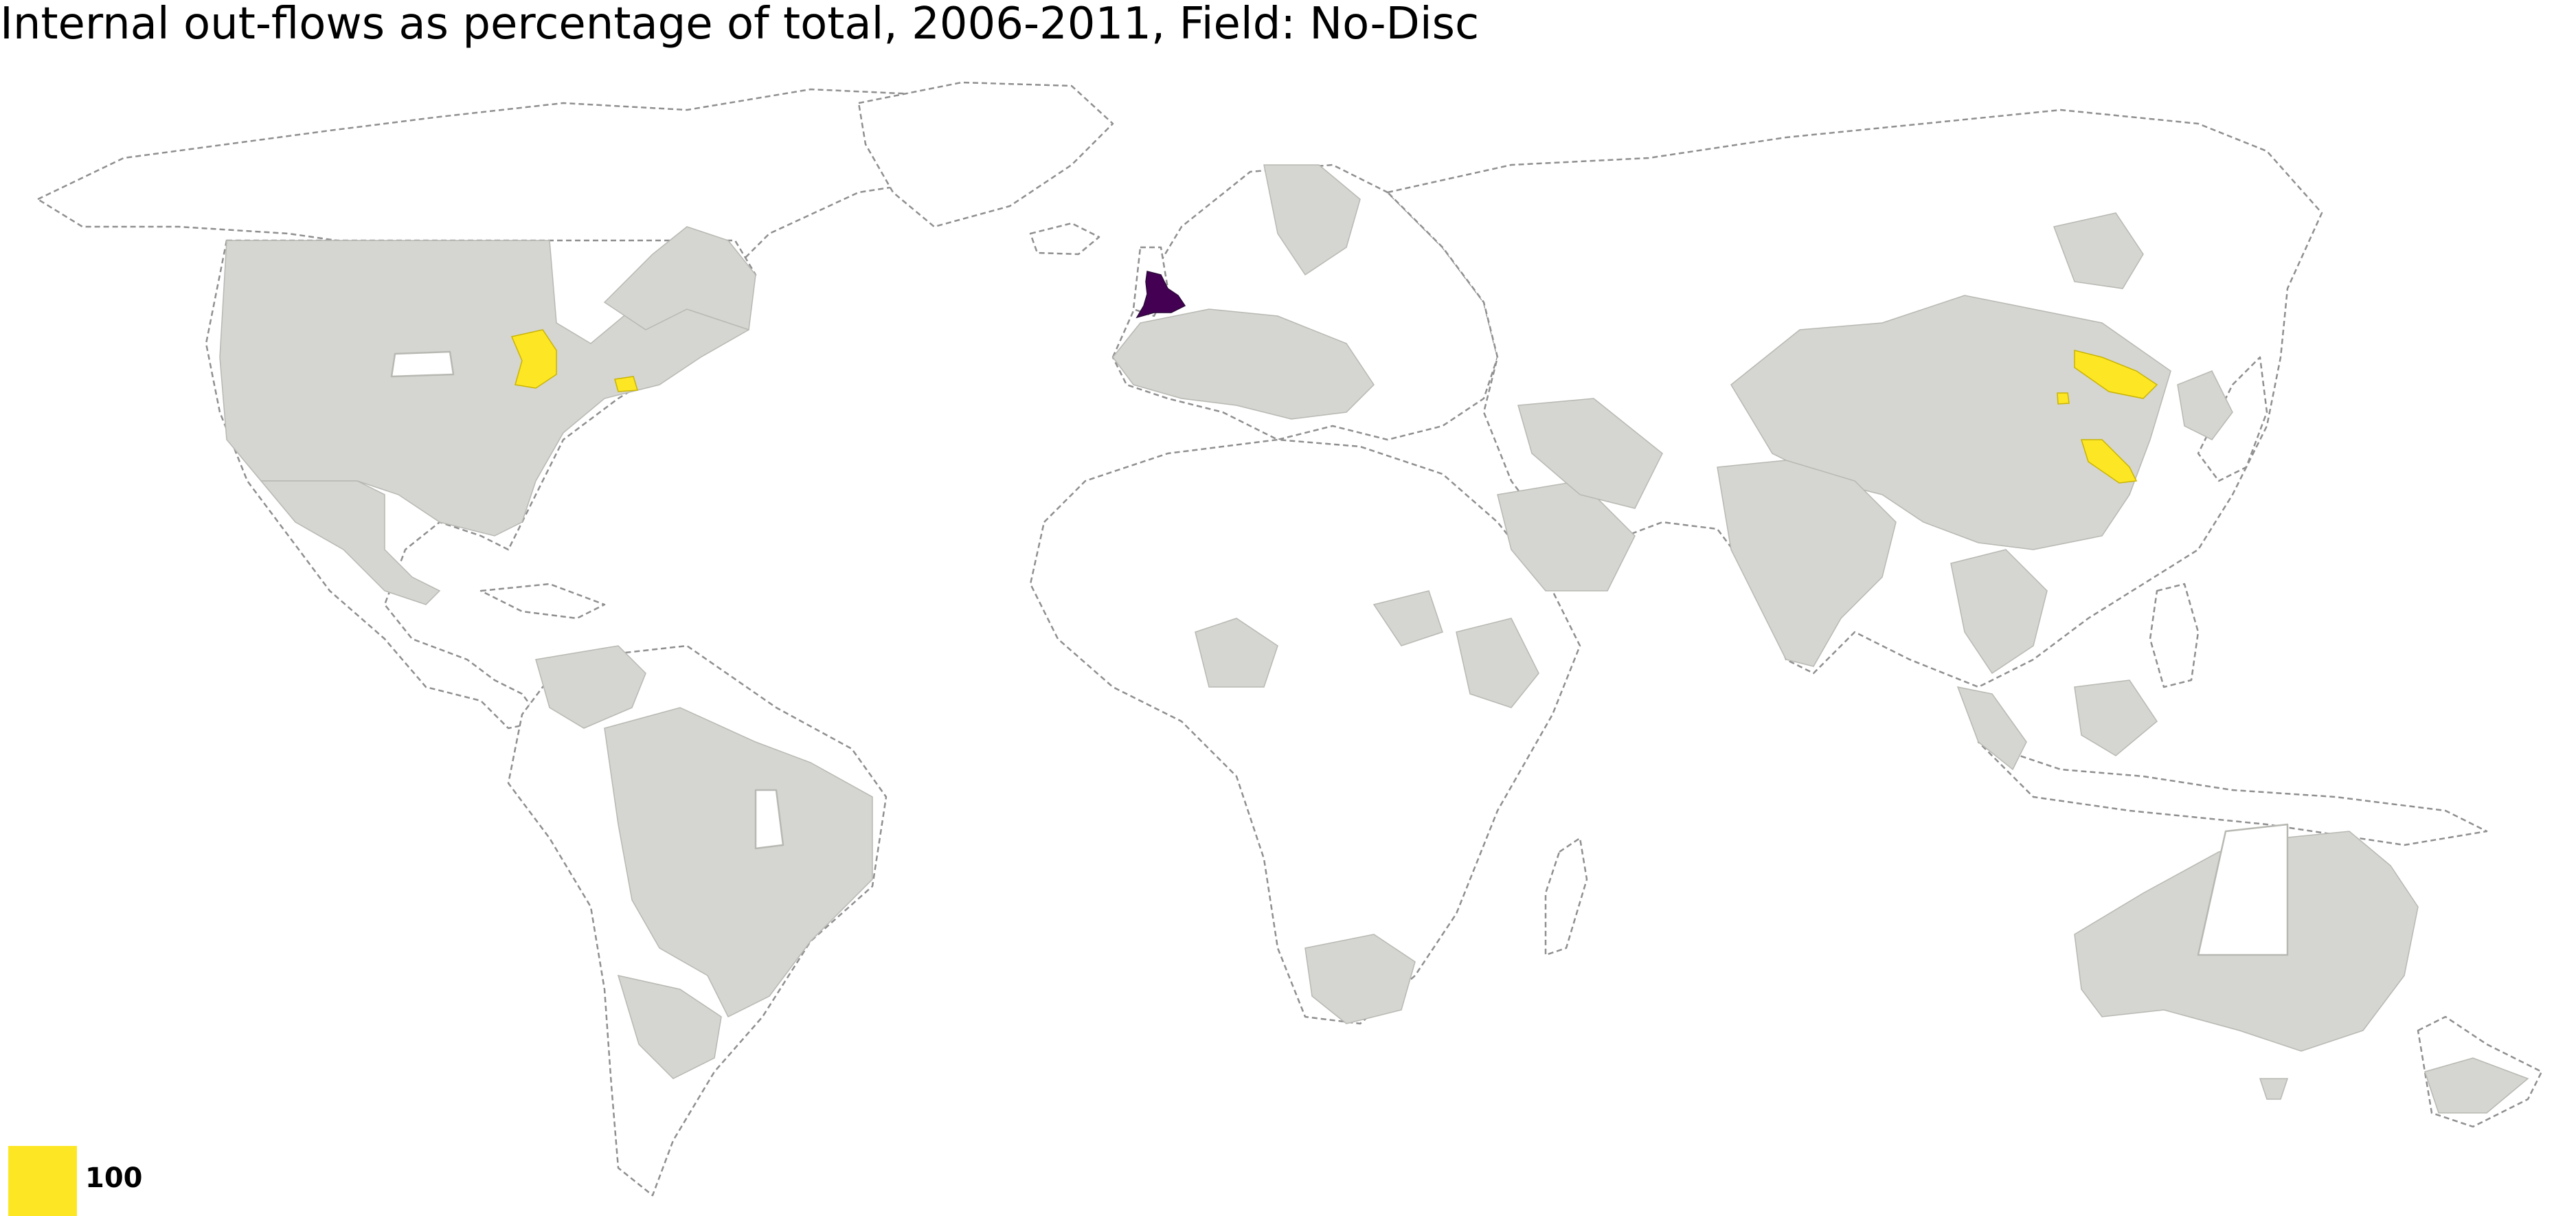 The height and width of the screenshot is (1216, 2576). Describe the element at coordinates (2116, 374) in the screenshot. I see `highlight-northeast-china` at that location.